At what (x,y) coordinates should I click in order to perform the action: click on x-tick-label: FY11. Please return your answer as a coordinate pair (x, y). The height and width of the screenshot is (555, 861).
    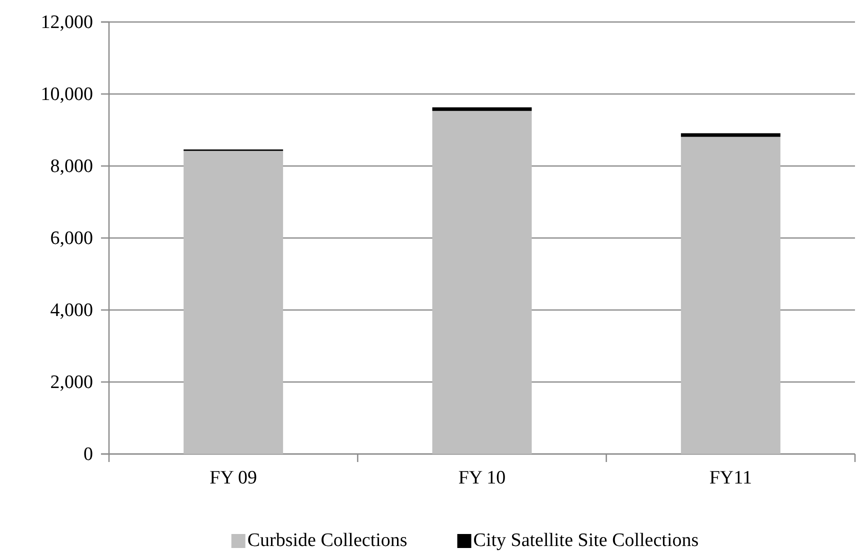
    Looking at the image, I should click on (730, 477).